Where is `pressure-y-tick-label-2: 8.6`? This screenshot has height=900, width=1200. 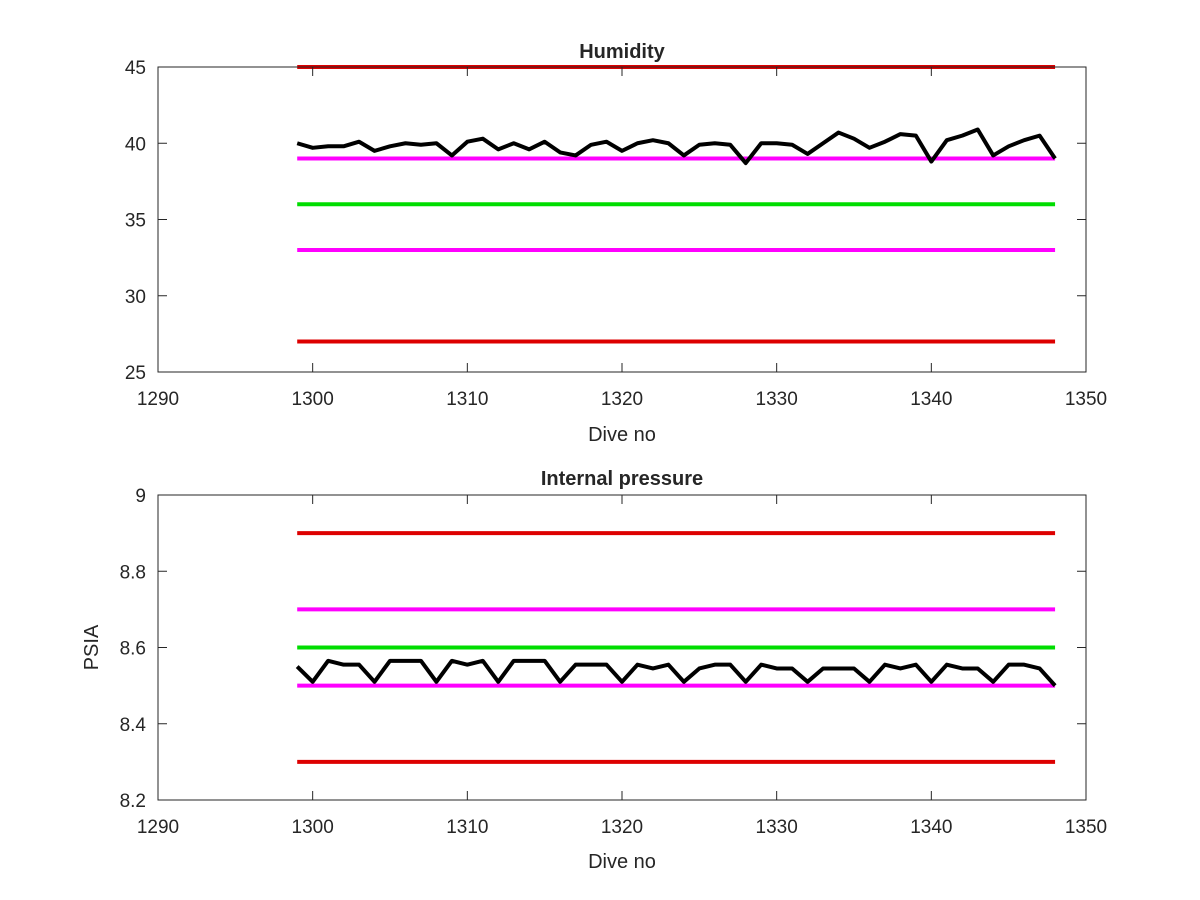 pressure-y-tick-label-2: 8.6 is located at coordinates (133, 649).